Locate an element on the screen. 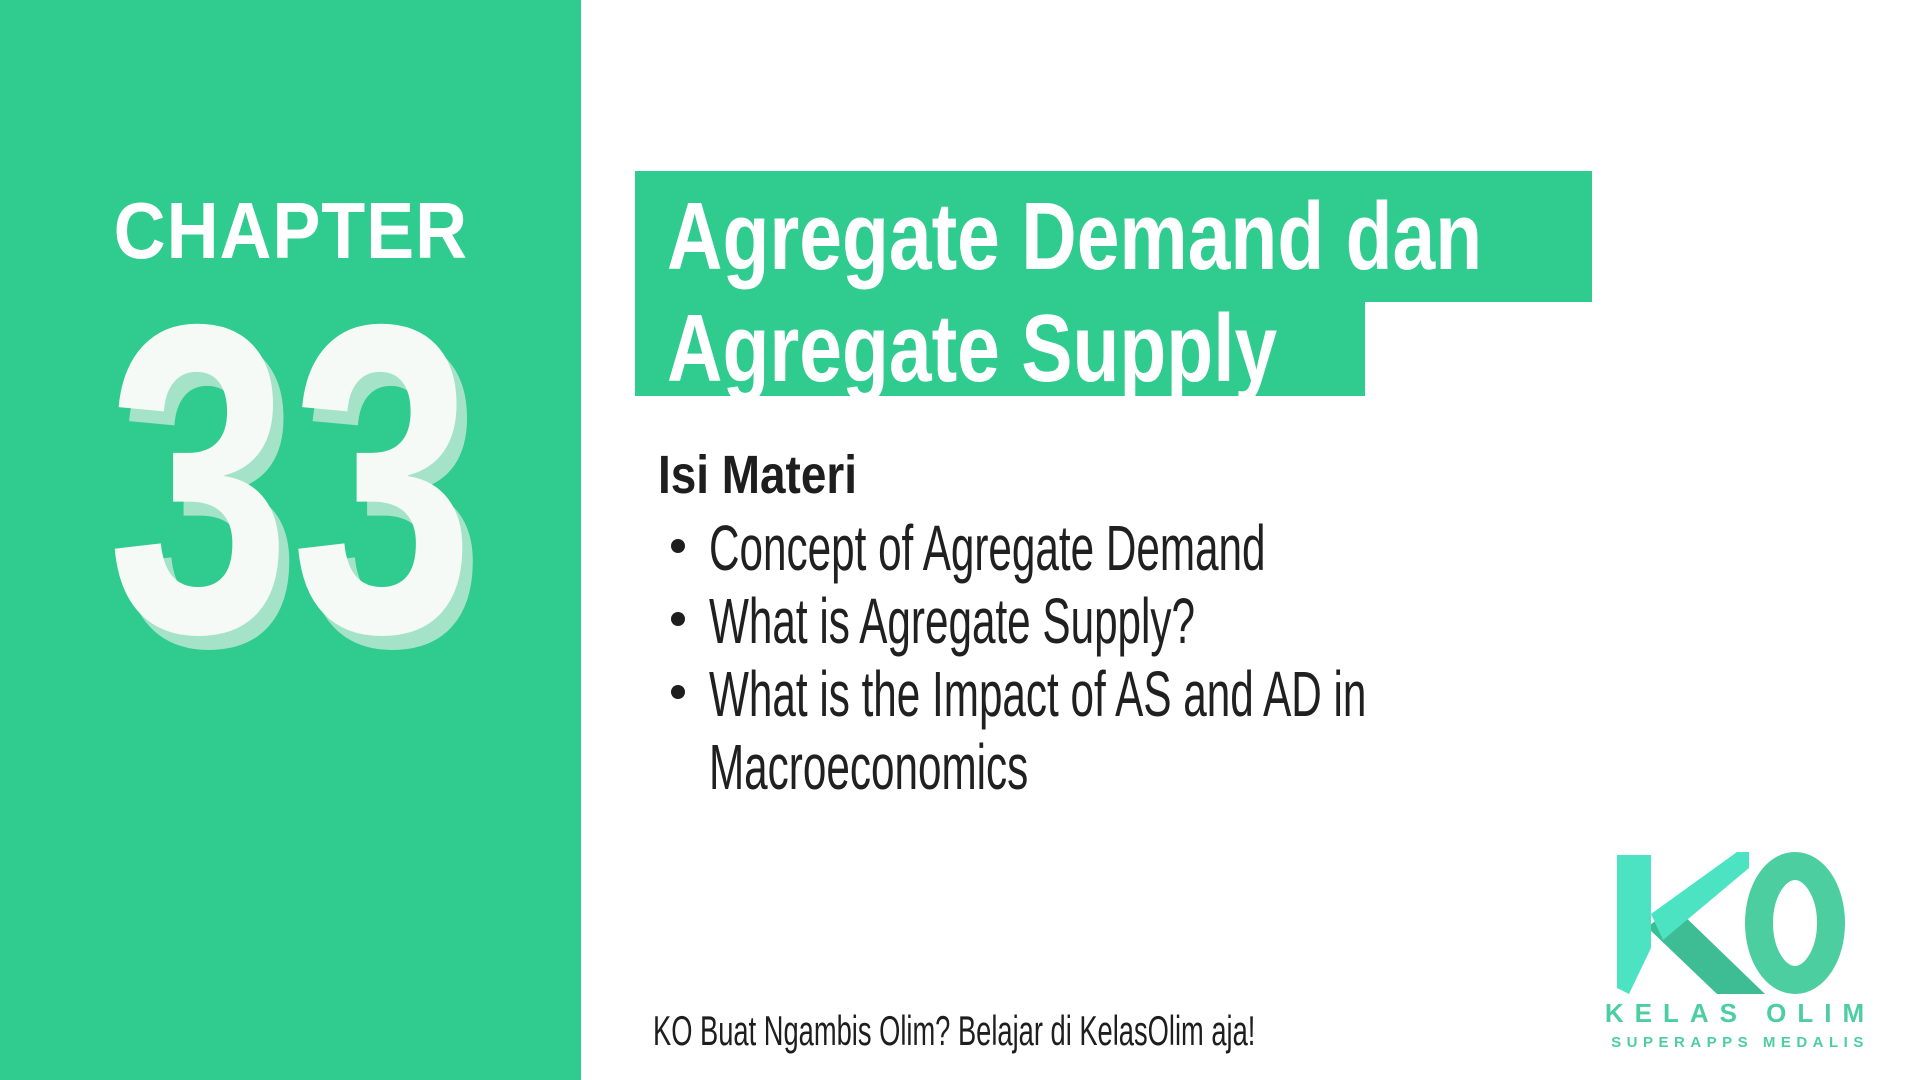 This screenshot has height=1080, width=1920. bullet-text: Concept of Agregate Demand is located at coordinates (987, 548).